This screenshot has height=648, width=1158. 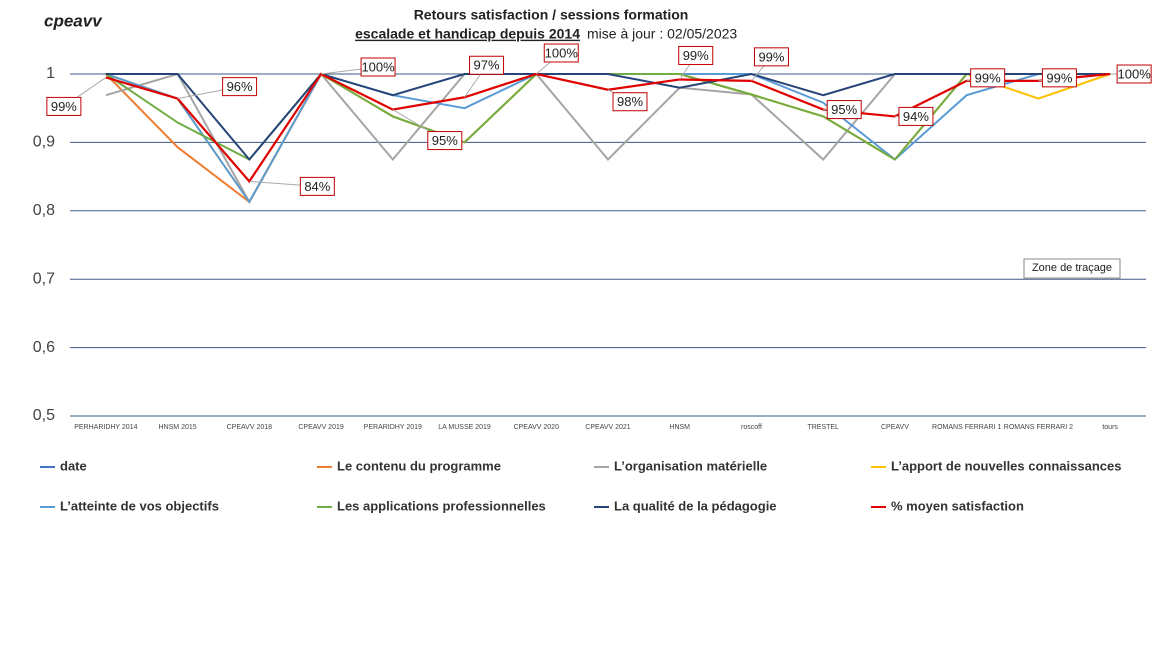 What do you see at coordinates (178, 427) in the screenshot?
I see `x-tick-label: HNSM 2015` at bounding box center [178, 427].